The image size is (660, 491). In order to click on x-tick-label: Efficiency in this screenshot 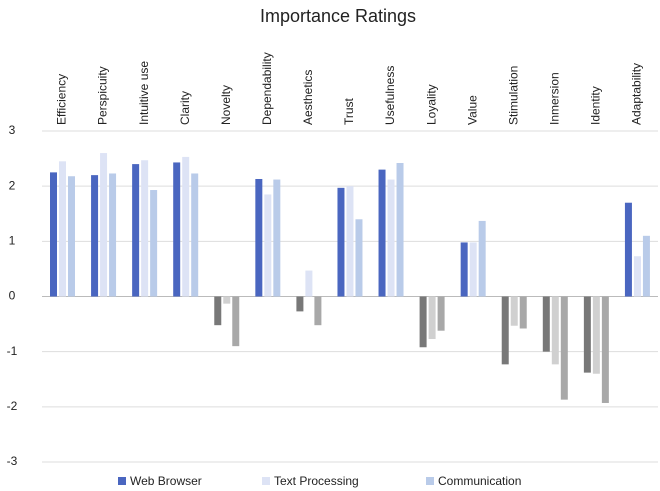, I will do `click(62, 99)`.